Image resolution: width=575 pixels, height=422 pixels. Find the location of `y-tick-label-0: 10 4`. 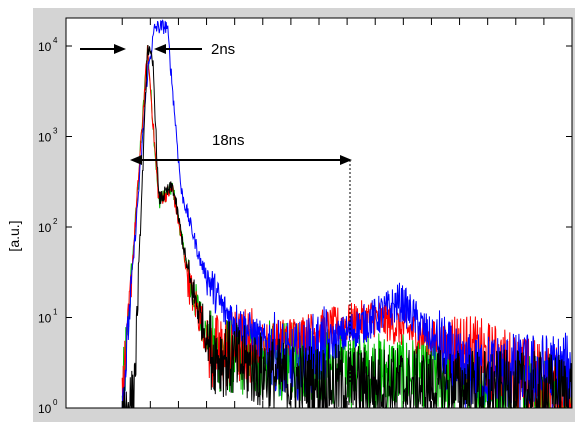

y-tick-label-0: 10 4 is located at coordinates (48, 45).